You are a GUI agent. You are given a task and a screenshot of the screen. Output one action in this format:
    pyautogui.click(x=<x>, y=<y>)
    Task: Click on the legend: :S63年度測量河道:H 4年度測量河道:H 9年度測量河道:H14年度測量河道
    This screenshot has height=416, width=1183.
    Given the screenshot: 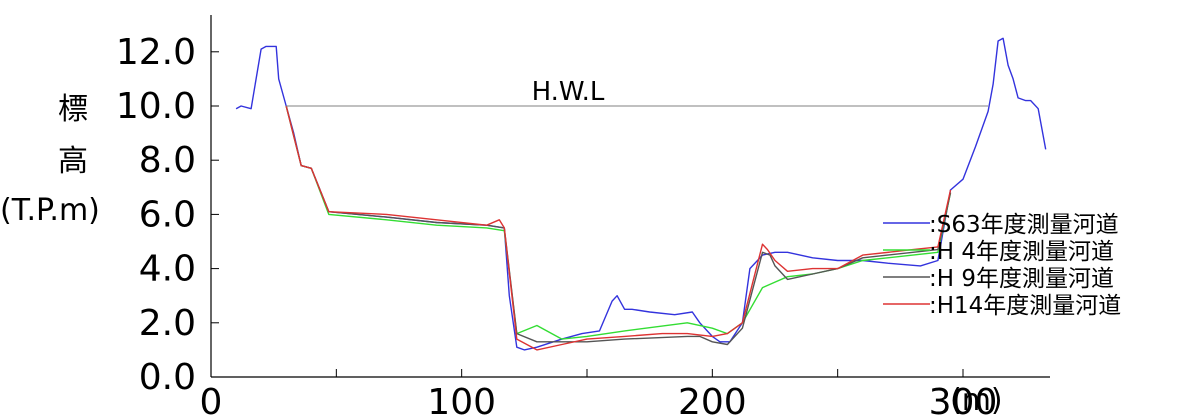 What is the action you would take?
    pyautogui.click(x=1002, y=265)
    